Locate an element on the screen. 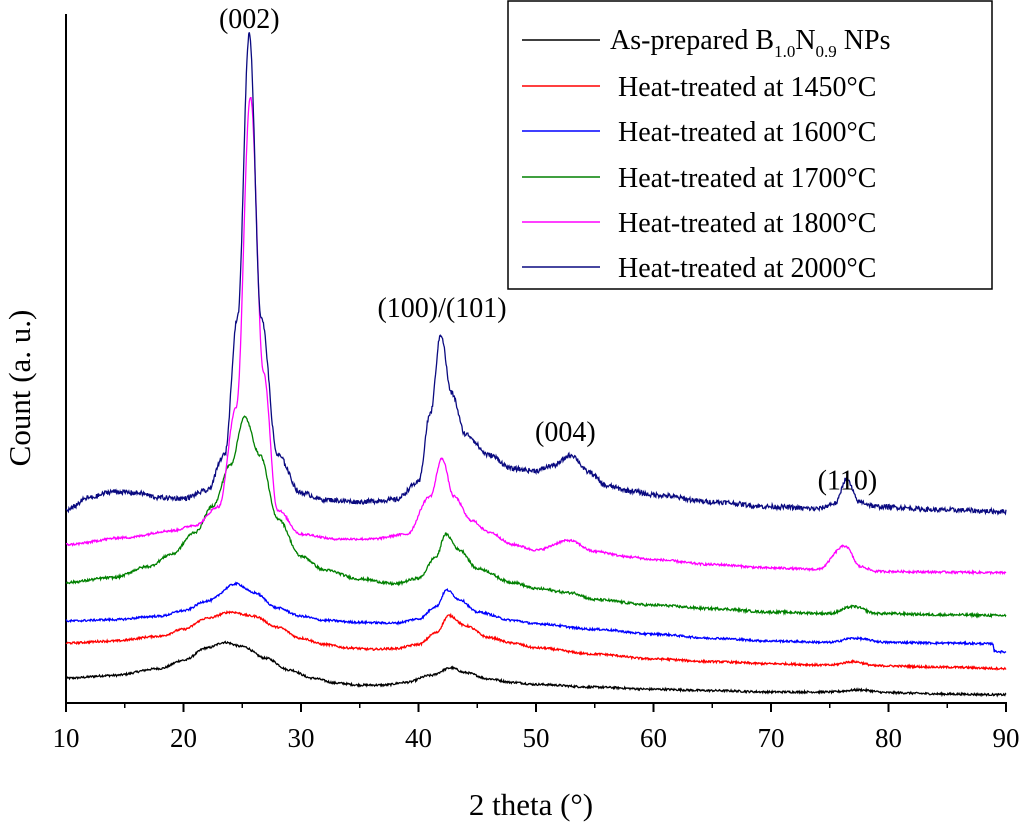 The width and height of the screenshot is (1024, 831). series-line-1450c is located at coordinates (536, 640).